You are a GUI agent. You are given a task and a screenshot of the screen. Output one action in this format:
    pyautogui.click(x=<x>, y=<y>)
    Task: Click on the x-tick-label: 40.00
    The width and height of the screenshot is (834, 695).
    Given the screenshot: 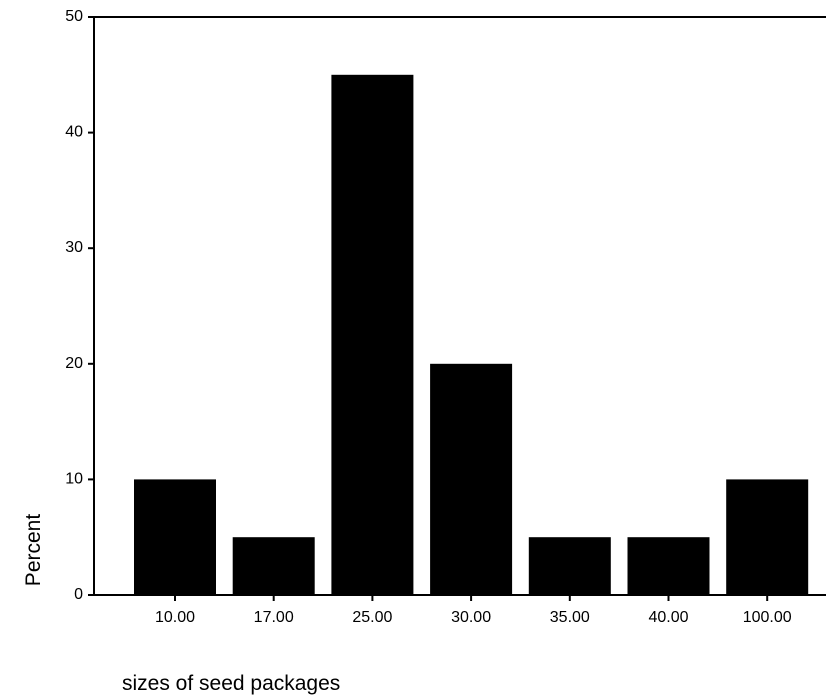 What is the action you would take?
    pyautogui.click(x=668, y=617)
    